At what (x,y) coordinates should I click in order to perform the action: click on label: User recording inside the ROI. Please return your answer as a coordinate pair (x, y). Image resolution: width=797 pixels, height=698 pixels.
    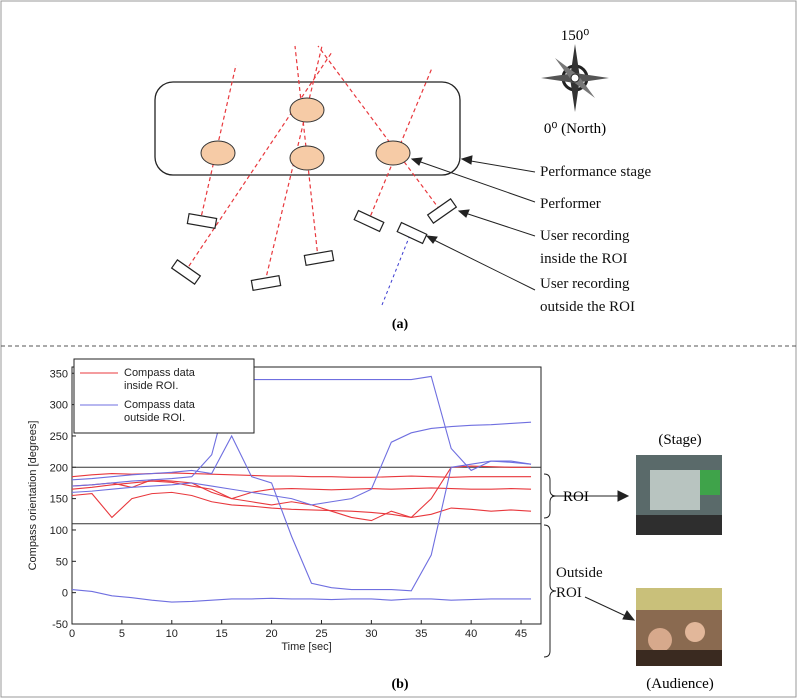
    Looking at the image, I should click on (585, 247).